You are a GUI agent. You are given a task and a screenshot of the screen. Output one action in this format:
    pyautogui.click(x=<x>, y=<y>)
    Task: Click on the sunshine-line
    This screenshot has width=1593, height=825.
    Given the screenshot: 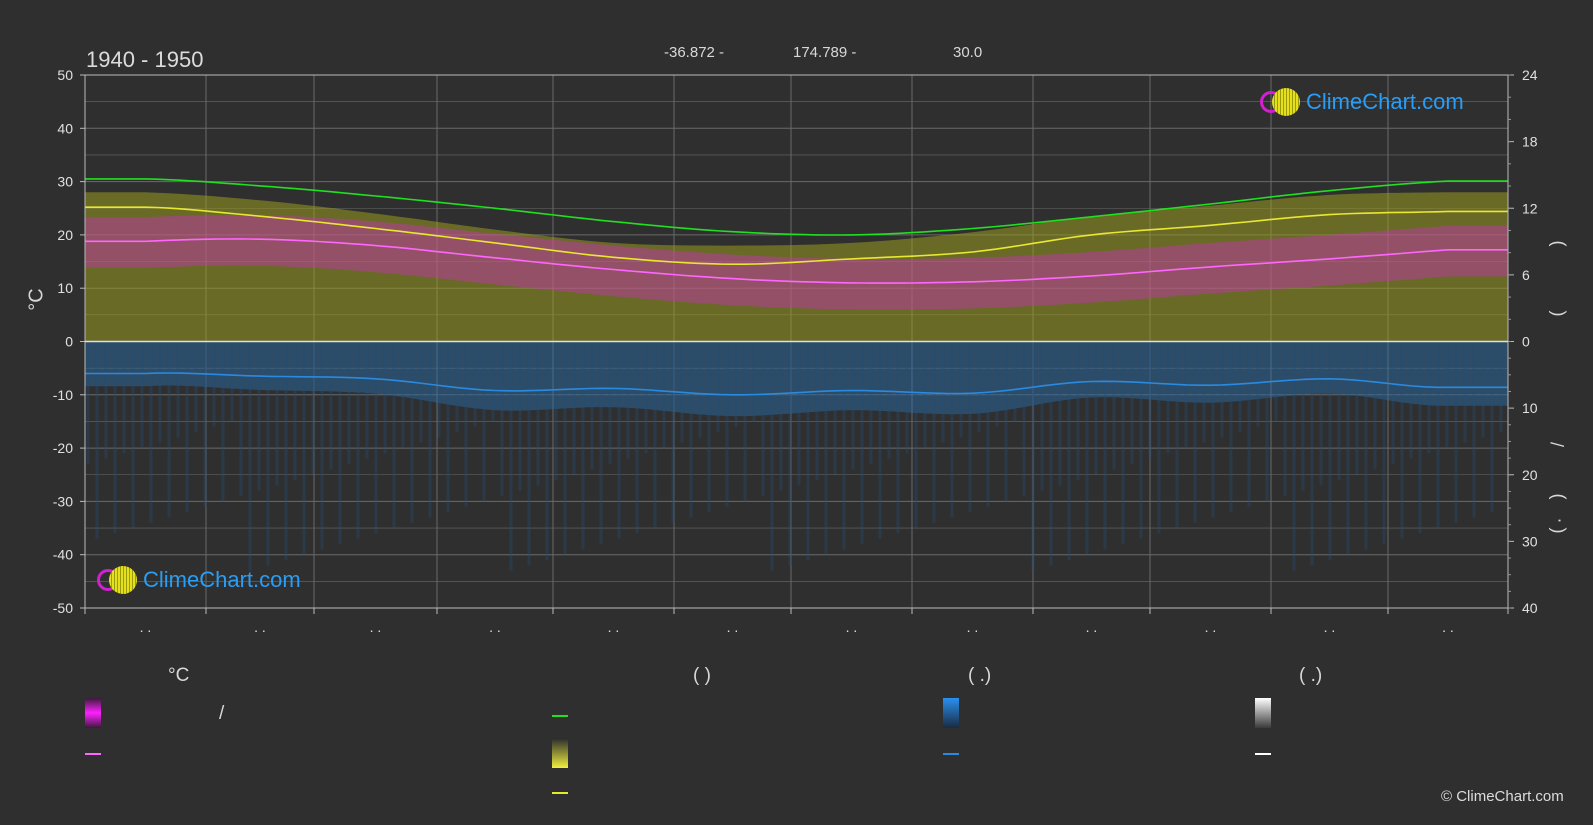 What is the action you would take?
    pyautogui.click(x=796, y=235)
    